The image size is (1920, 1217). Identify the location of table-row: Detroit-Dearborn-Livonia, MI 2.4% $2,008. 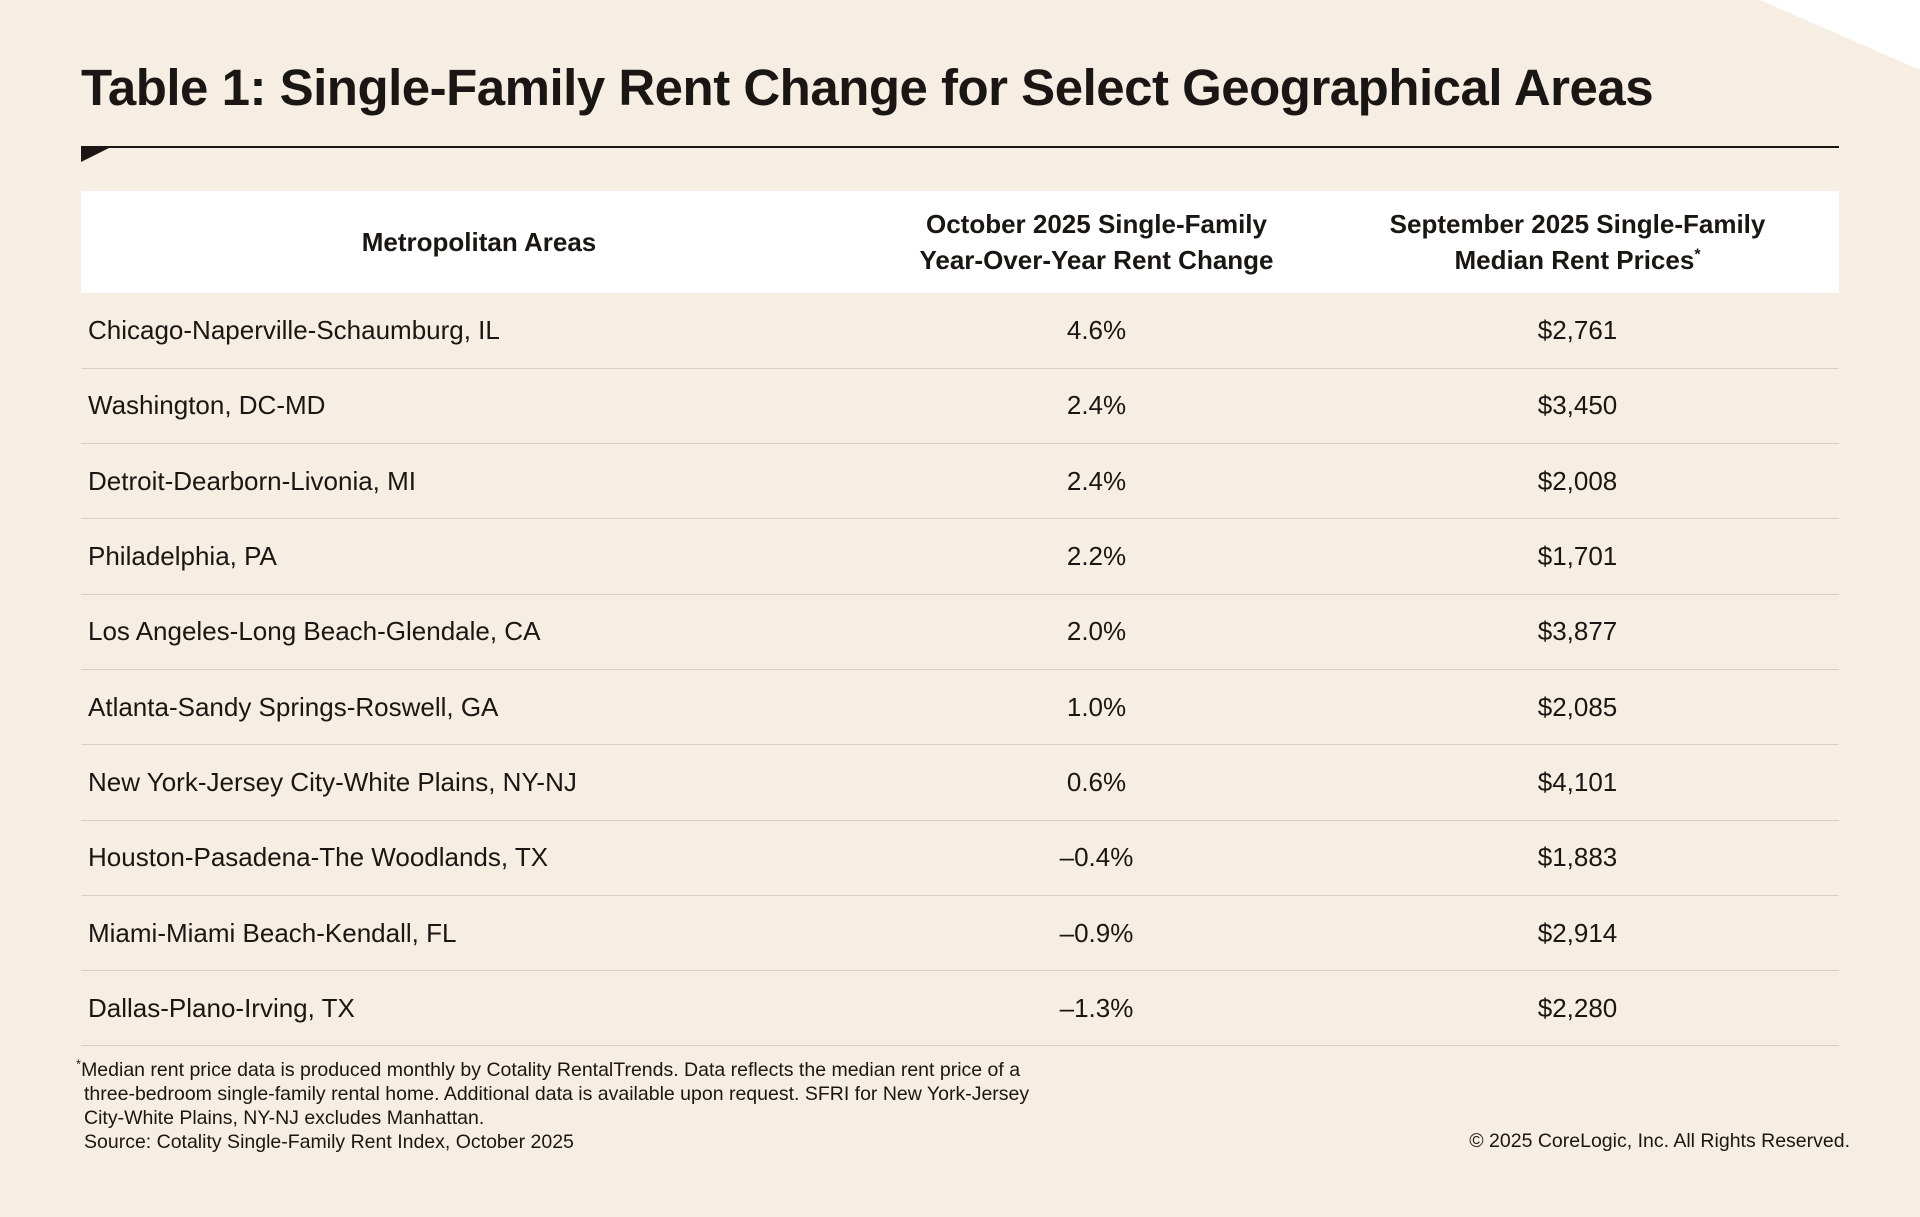
(960, 481).